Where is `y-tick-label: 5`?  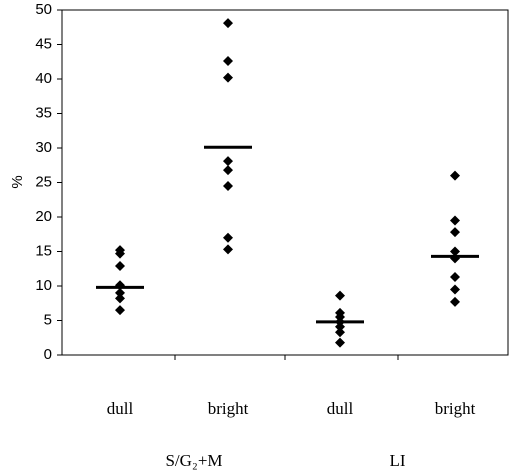 y-tick-label: 5 is located at coordinates (48, 319).